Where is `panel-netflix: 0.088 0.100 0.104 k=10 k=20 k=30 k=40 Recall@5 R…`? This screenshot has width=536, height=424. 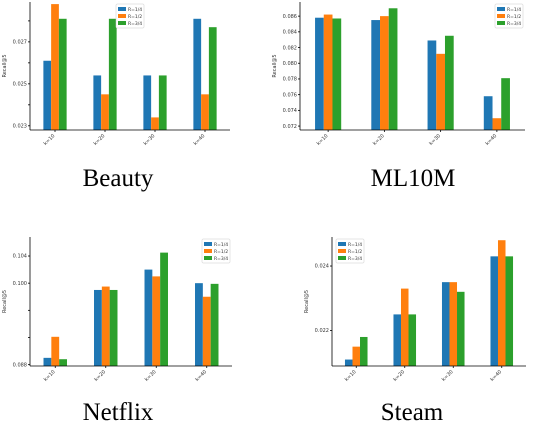 panel-netflix: 0.088 0.100 0.104 k=10 k=20 k=30 k=40 Recall@5 R… is located at coordinates (117, 310).